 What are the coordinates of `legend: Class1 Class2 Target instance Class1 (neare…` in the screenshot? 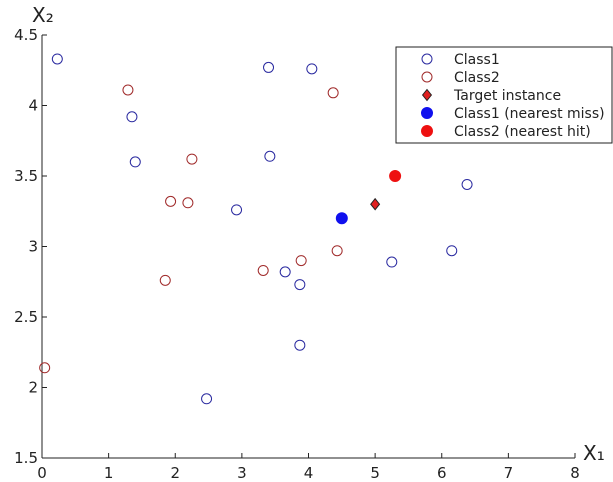 It's located at (504, 95).